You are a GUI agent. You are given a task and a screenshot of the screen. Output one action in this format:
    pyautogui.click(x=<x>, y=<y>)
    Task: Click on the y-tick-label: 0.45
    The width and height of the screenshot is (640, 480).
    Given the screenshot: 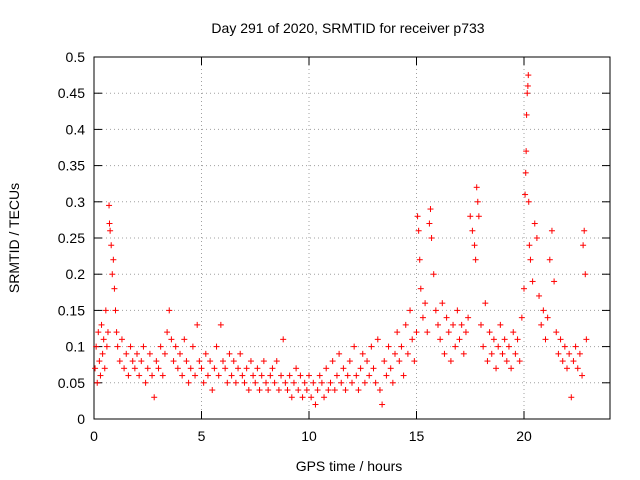 What is the action you would take?
    pyautogui.click(x=71, y=93)
    